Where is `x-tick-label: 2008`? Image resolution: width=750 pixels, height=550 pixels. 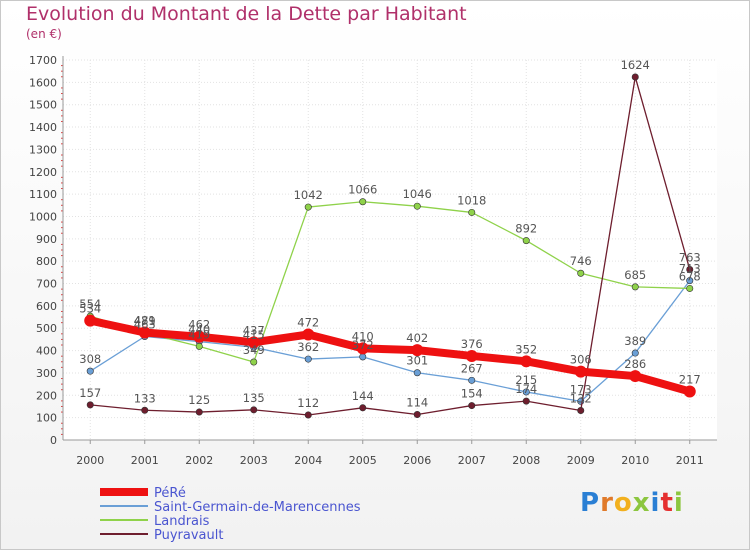 x-tick-label: 2008 is located at coordinates (526, 460).